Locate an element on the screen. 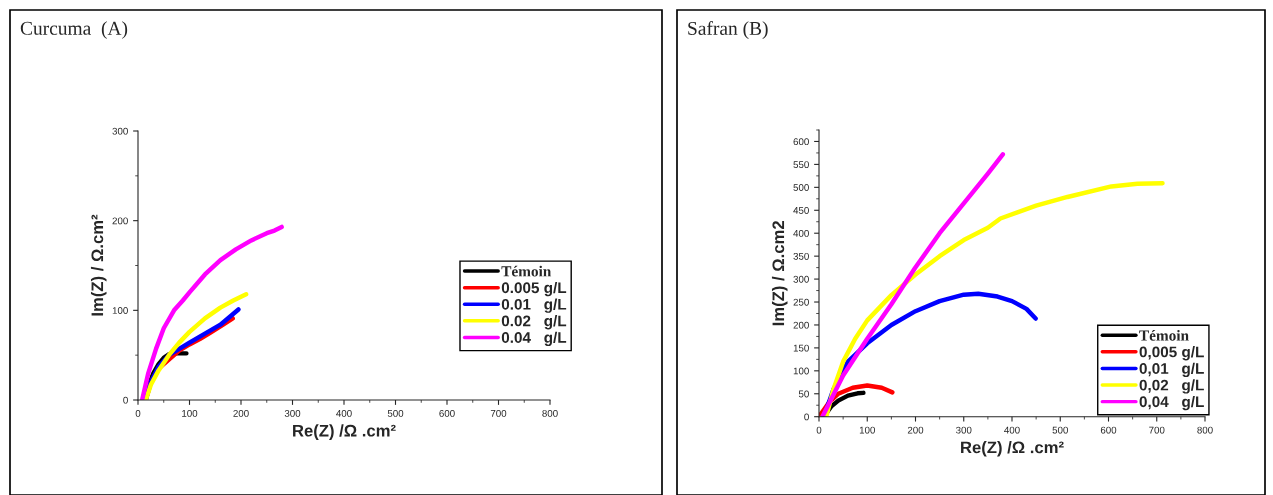 Image resolution: width=1273 pixels, height=495 pixels. y-tick-label: 550 is located at coordinates (801, 165).